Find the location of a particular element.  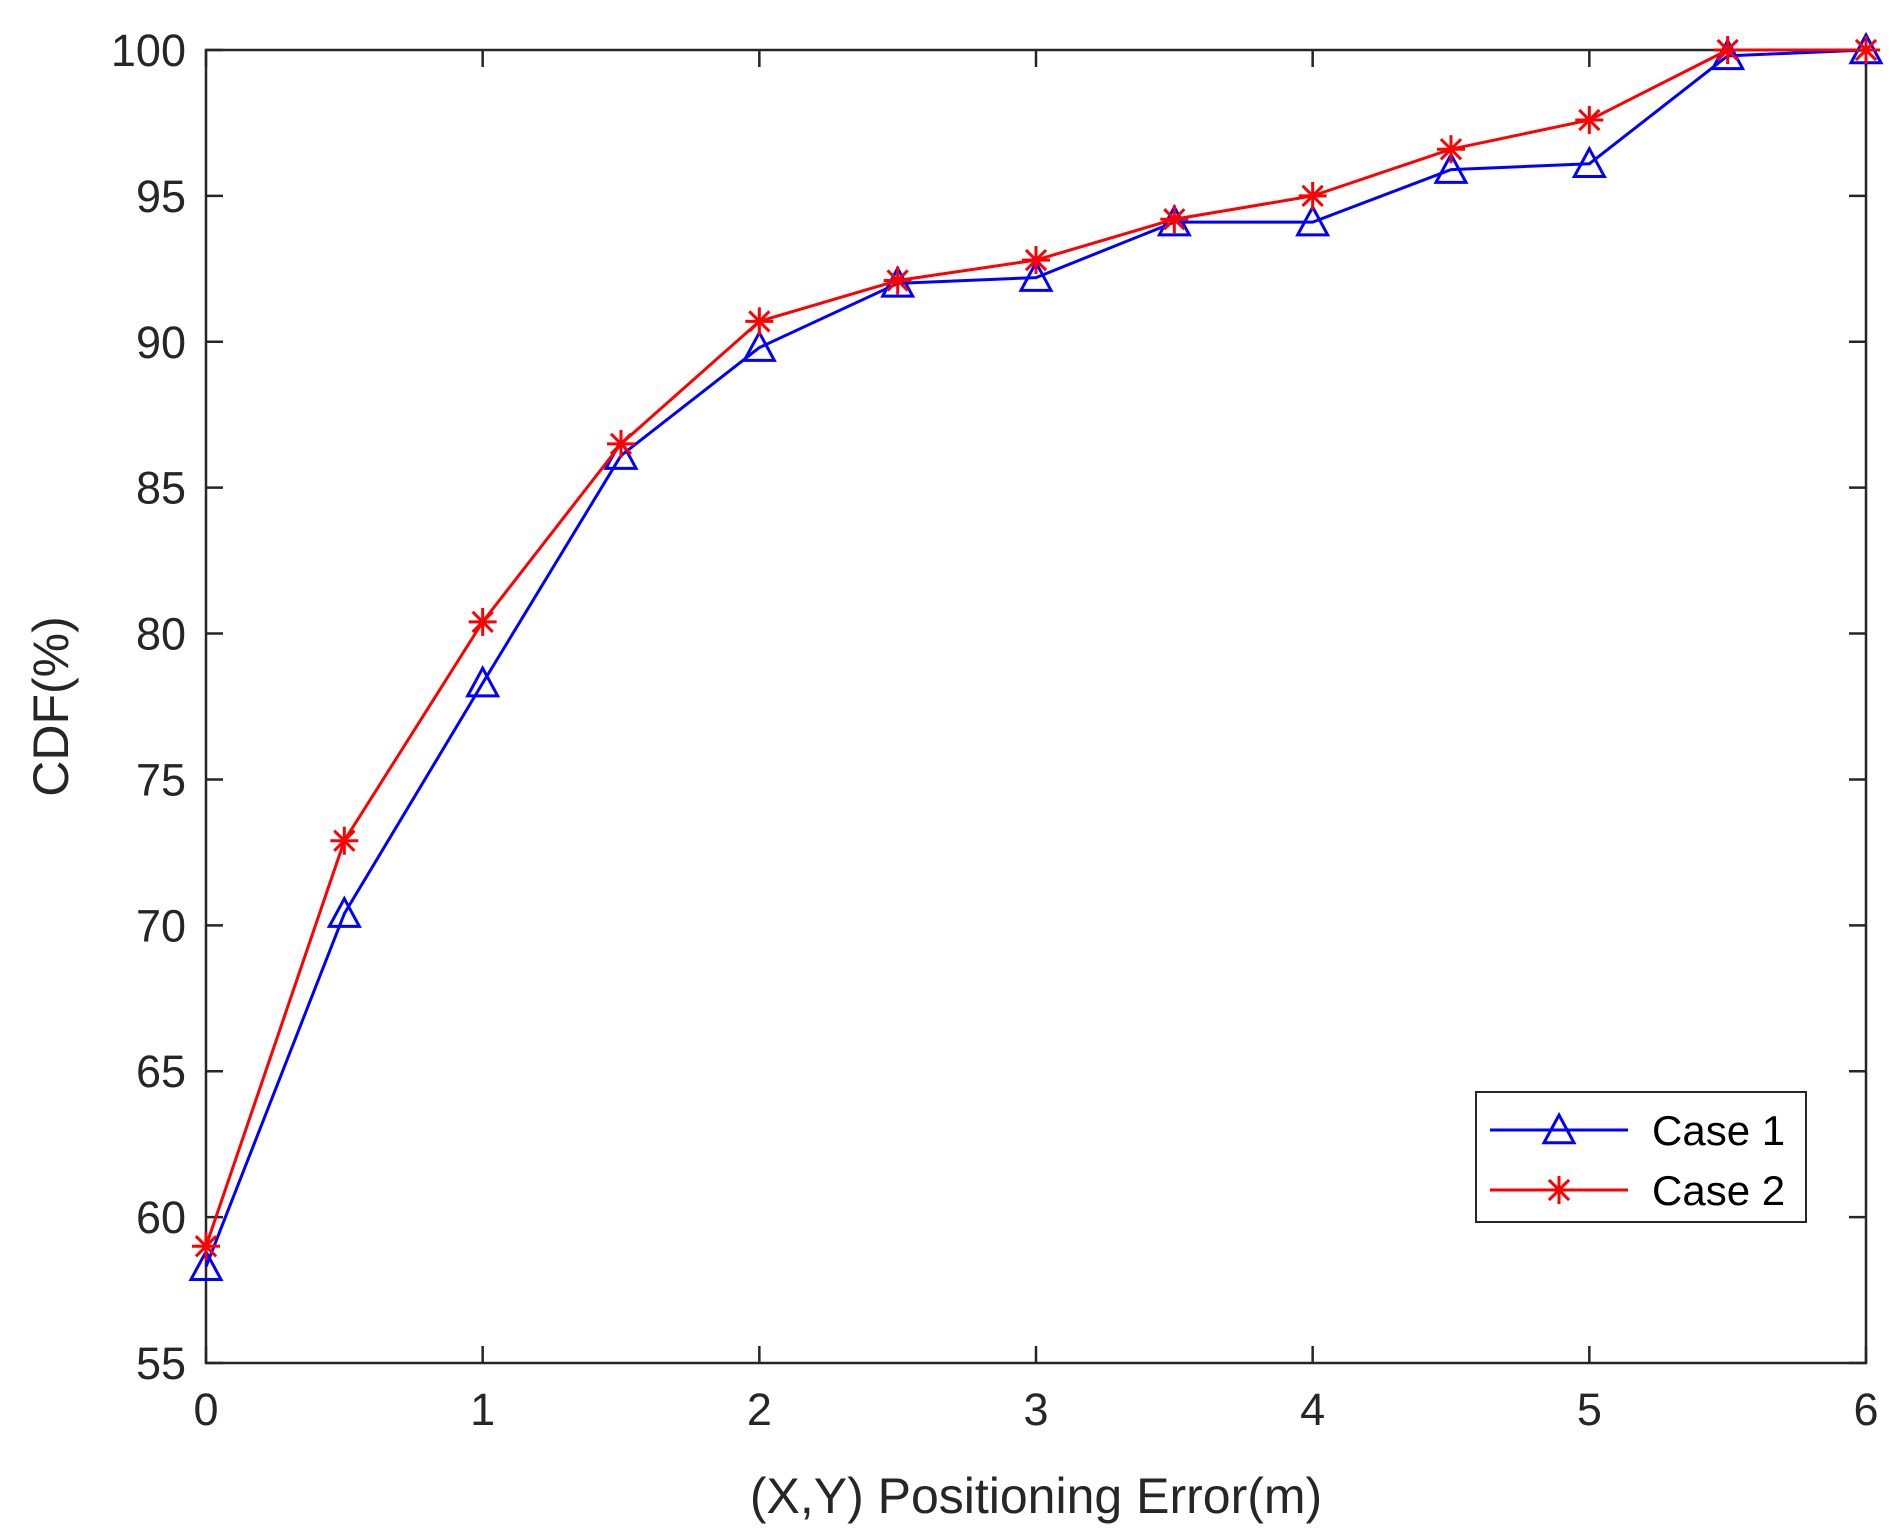

x-tick-label: 3 is located at coordinates (1035, 1409).